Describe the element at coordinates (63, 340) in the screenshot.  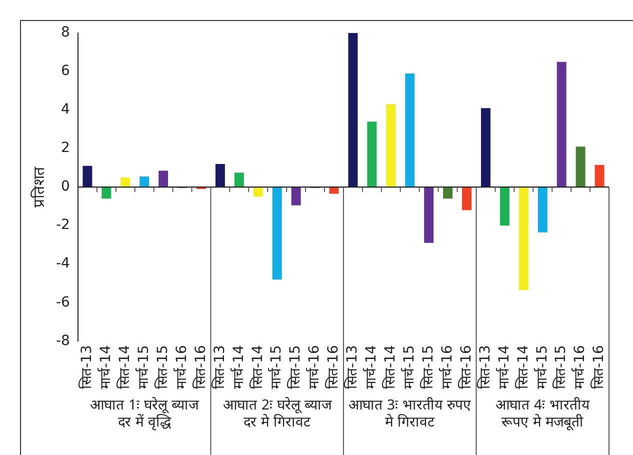
I see `y-tick-label: -8` at that location.